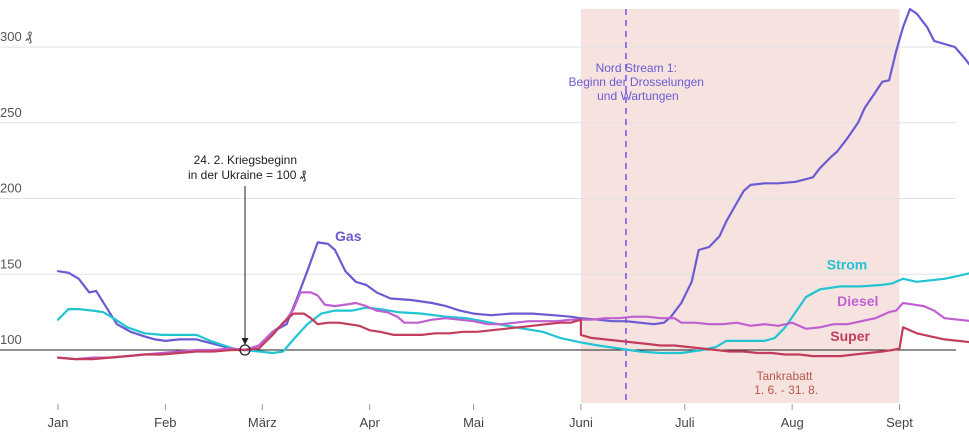  Describe the element at coordinates (262, 422) in the screenshot. I see `x-tick-März: März` at that location.